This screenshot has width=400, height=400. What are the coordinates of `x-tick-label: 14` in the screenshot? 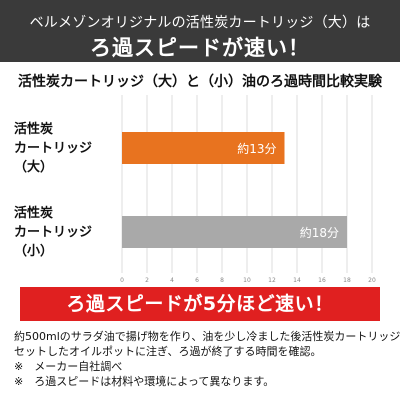 It's located at (297, 280).